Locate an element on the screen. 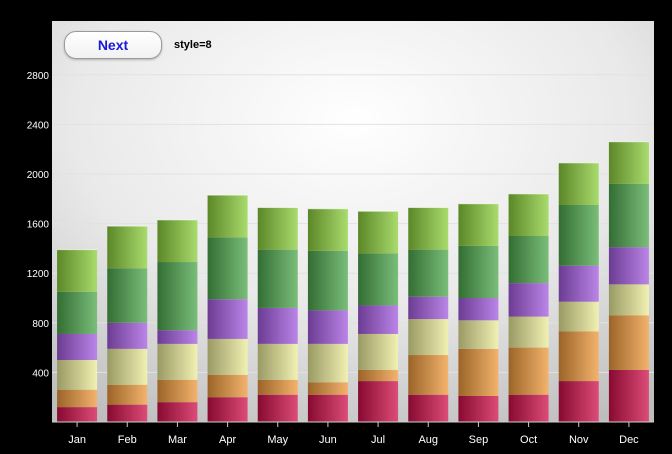 The width and height of the screenshot is (672, 454). x-axis: Jan Feb Mar Apr May Jun Jul Aug Sep Oct Nov Dec is located at coordinates (353, 434).